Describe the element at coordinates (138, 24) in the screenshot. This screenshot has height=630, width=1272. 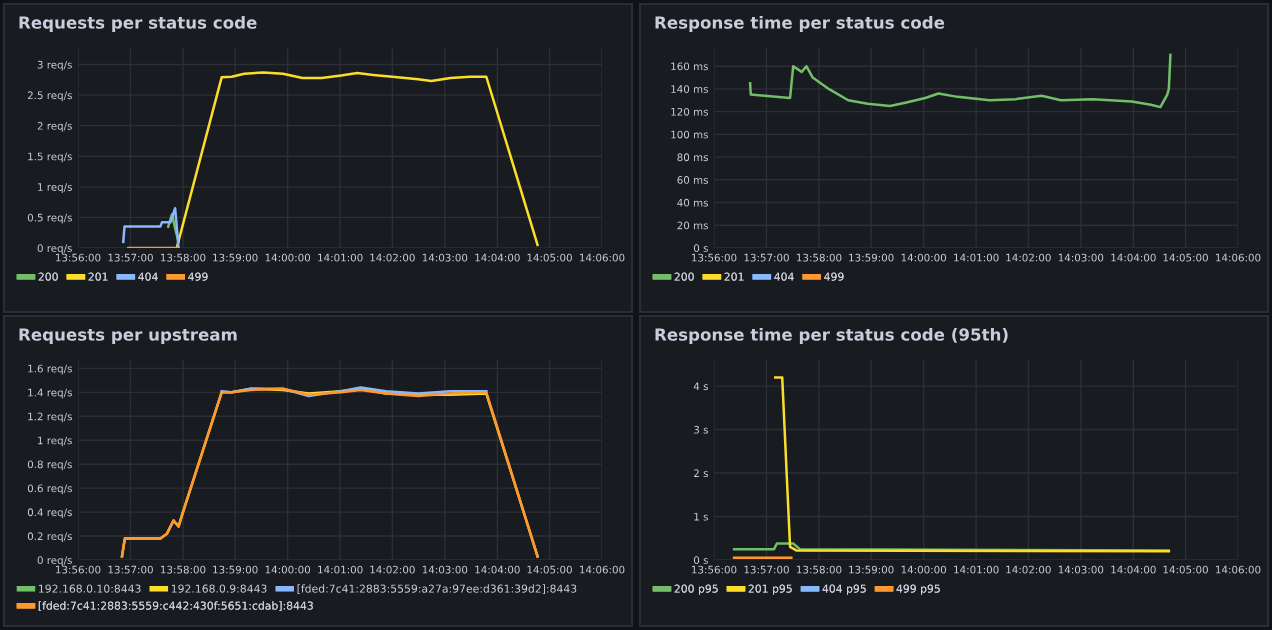
I see `chart-title: Requests per status code` at that location.